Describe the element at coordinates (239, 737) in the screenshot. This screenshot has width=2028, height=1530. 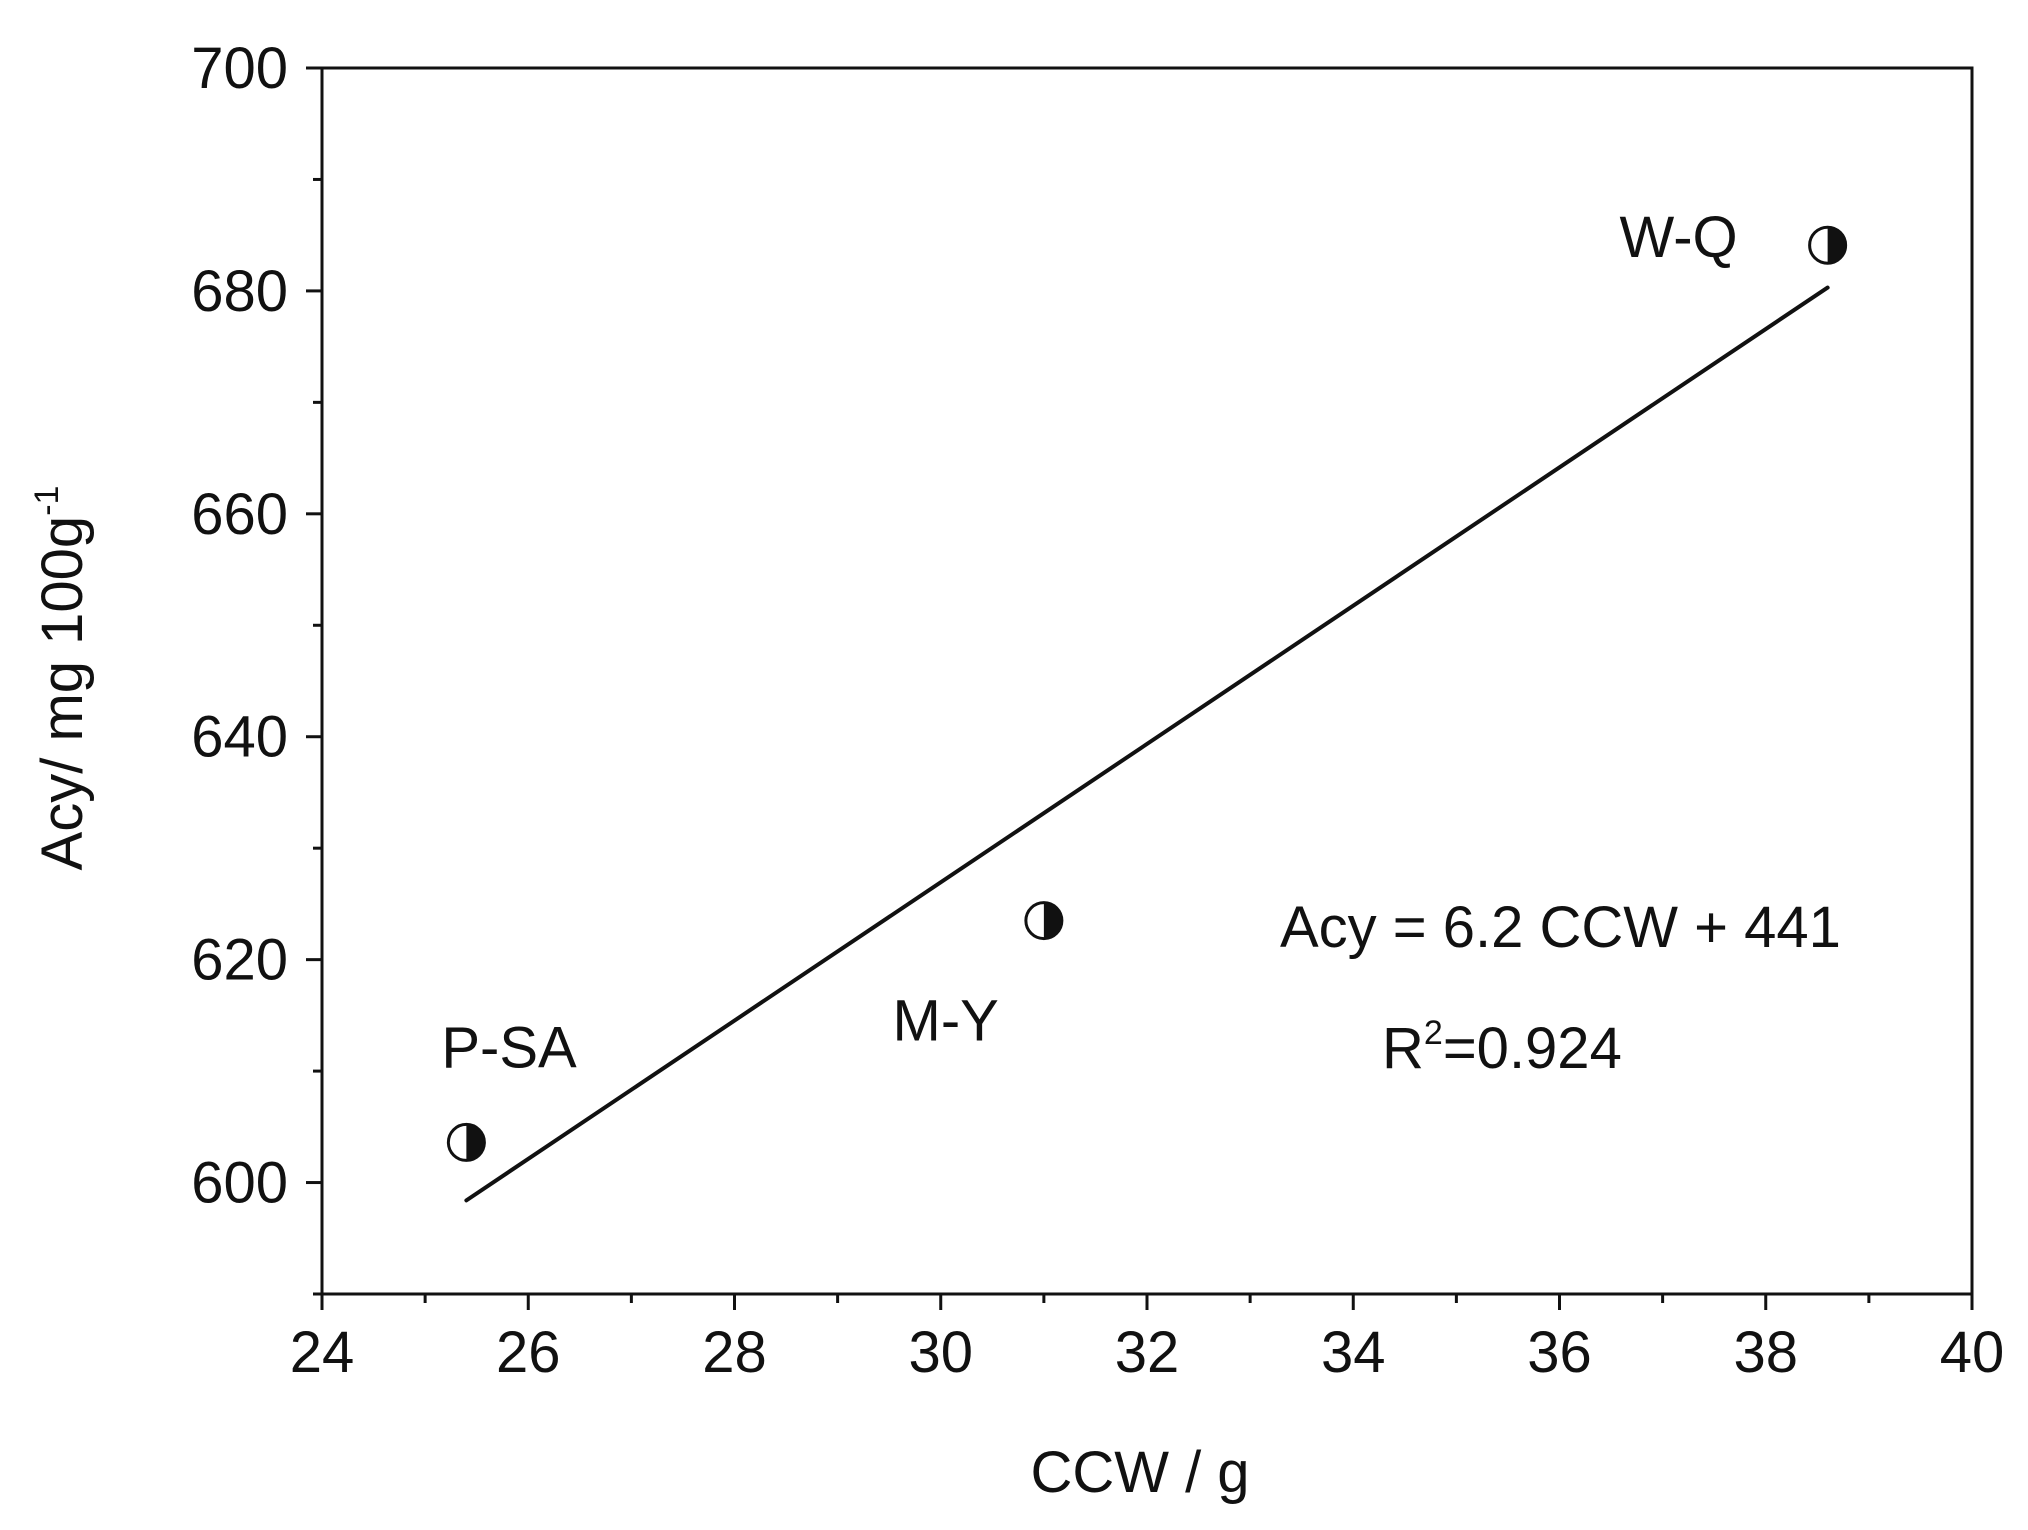
I see `y-tick-label: 640` at that location.